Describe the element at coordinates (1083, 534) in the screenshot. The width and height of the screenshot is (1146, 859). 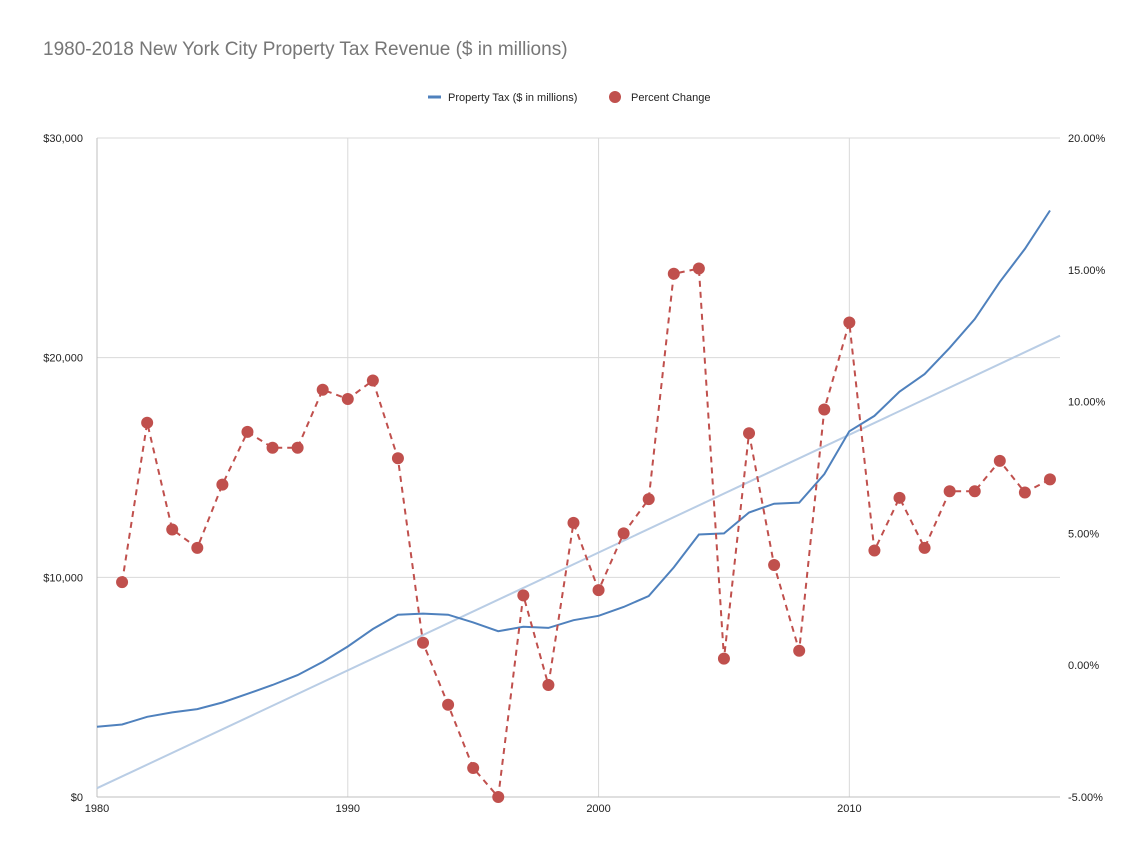
I see `y-right-tick-label: 5.00%` at that location.